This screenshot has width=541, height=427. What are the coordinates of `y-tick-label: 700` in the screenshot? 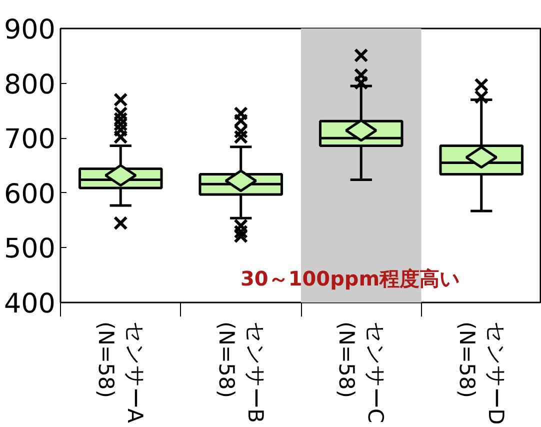 It's located at (30, 140).